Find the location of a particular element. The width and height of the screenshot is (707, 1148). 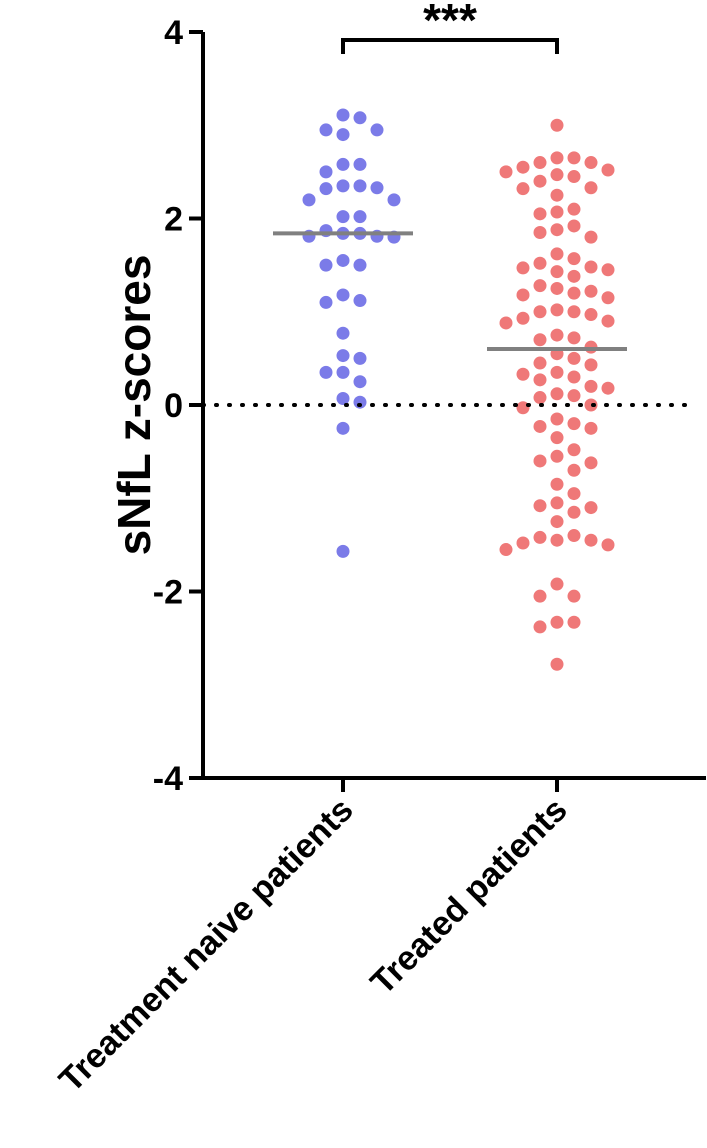

significance-bracket is located at coordinates (450, 46).